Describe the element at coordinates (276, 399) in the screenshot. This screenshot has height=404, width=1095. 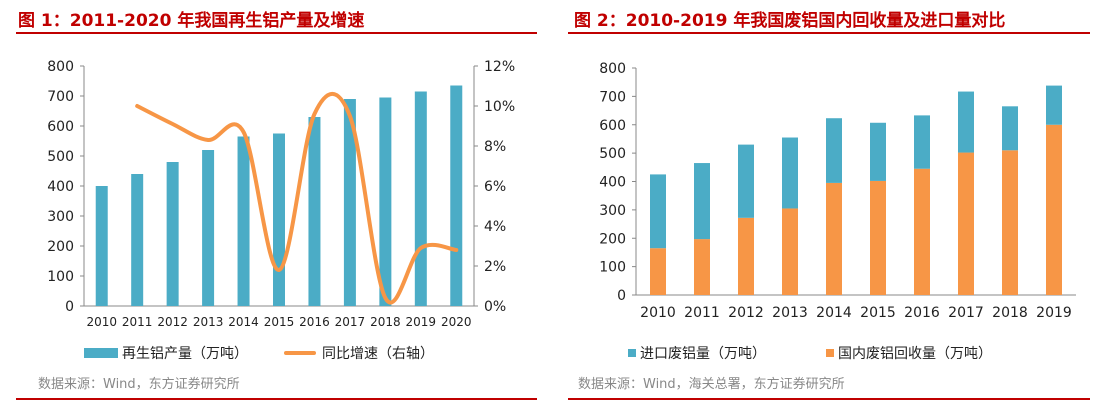
I see `left-bottom-divider` at that location.